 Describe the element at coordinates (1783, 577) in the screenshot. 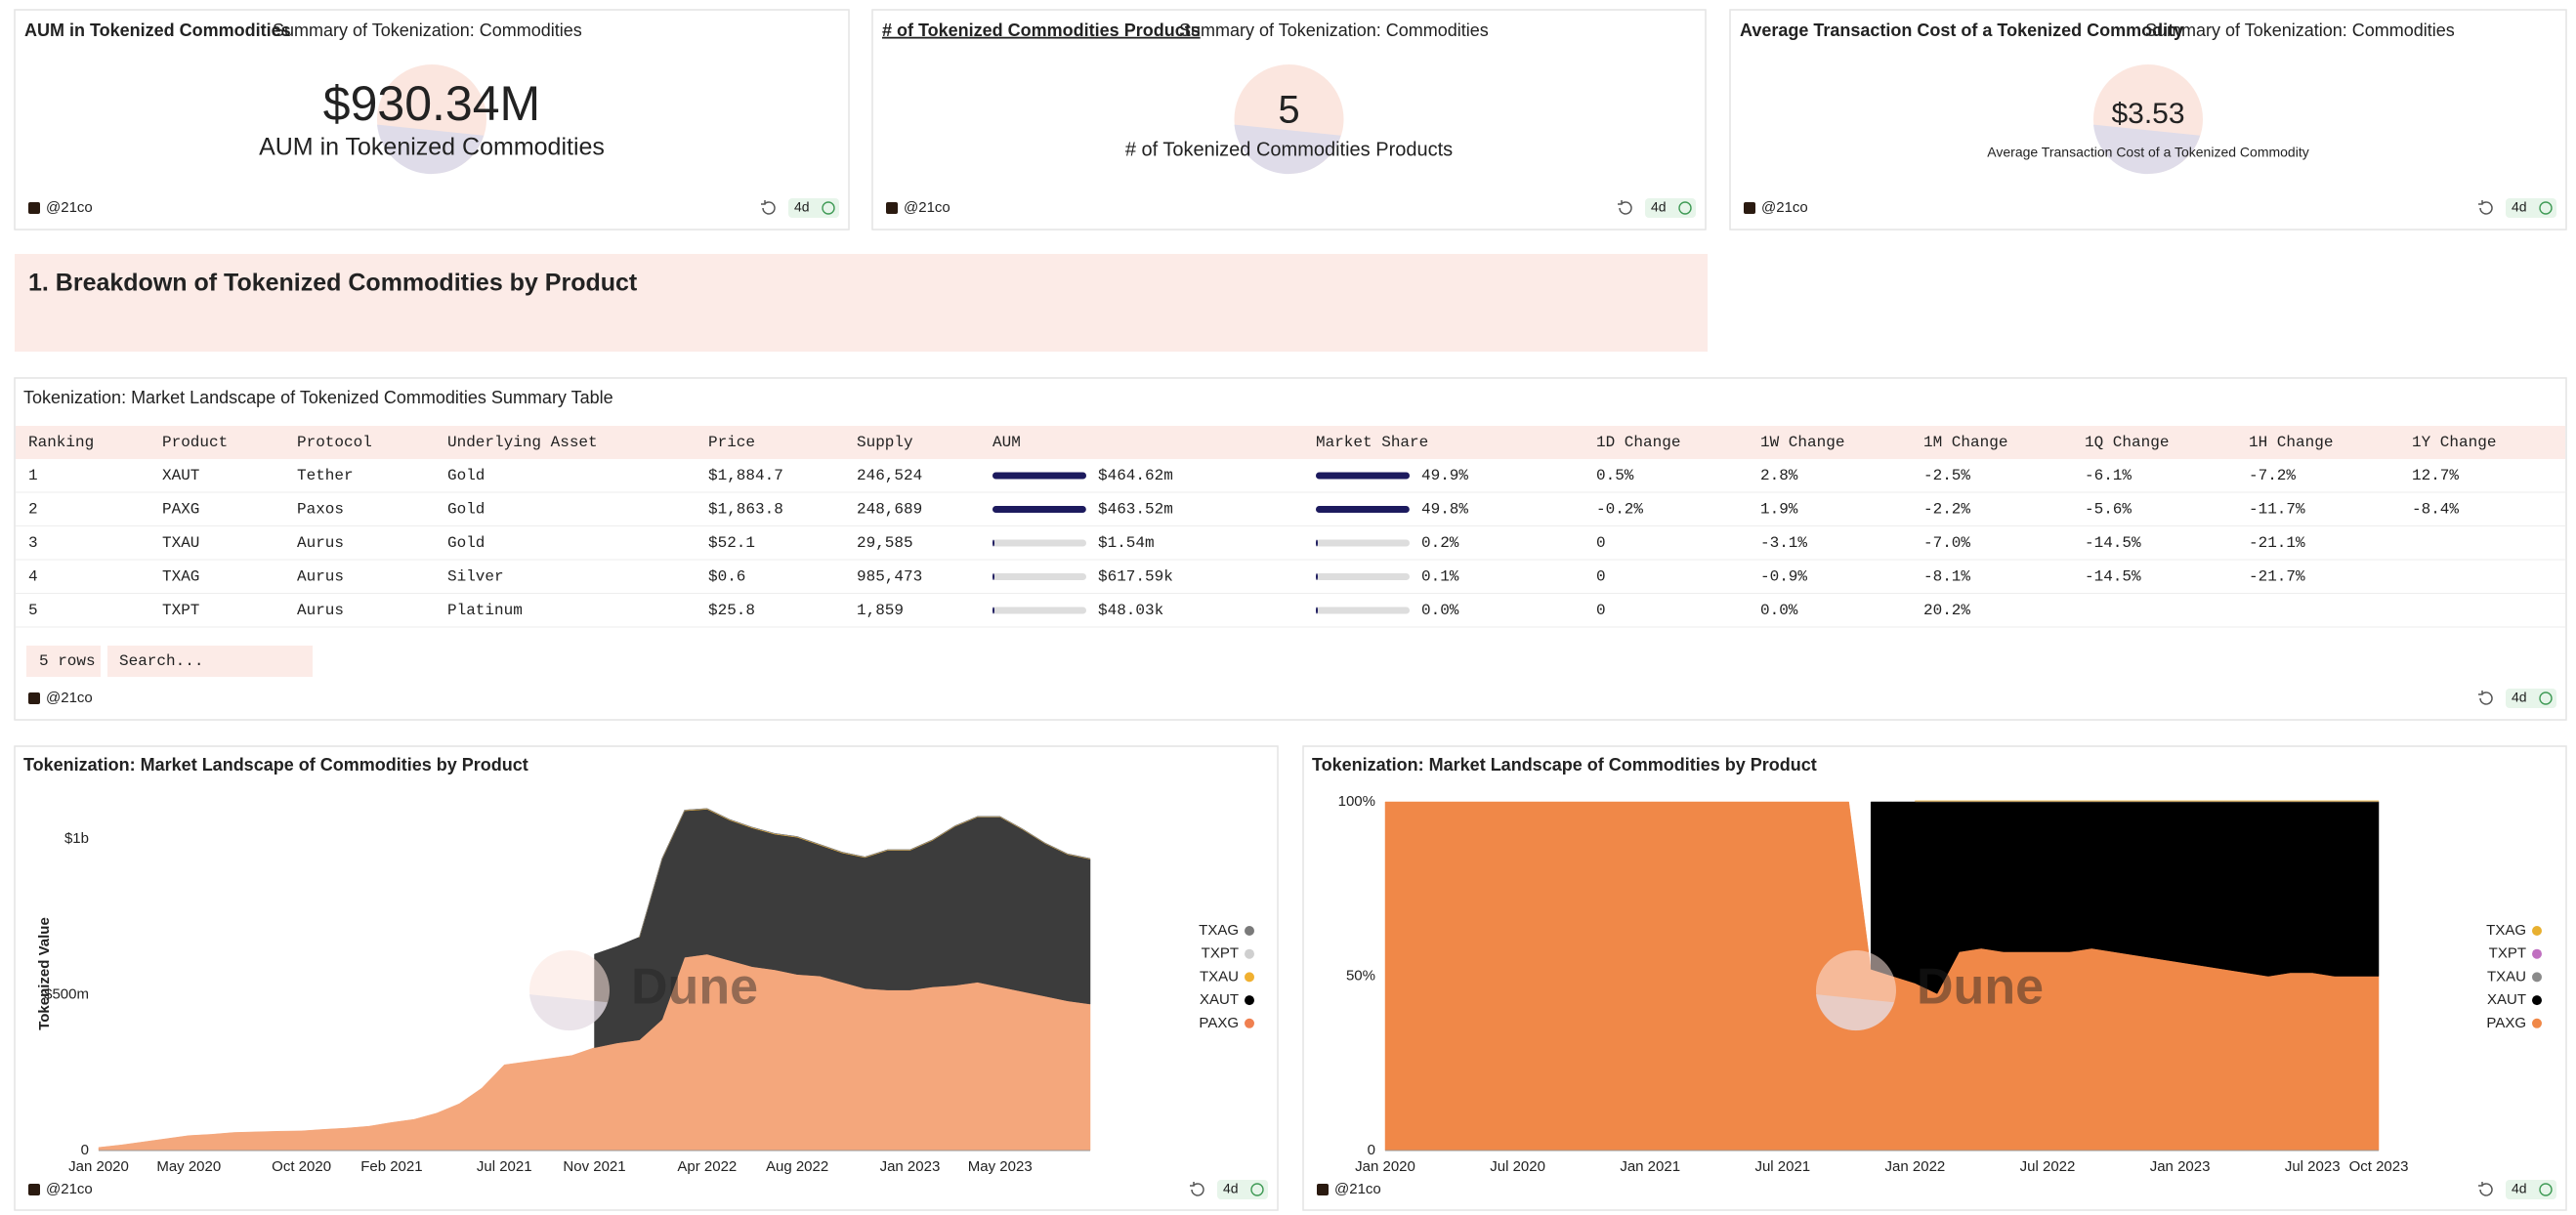

I see `cell: -0.9%` at that location.